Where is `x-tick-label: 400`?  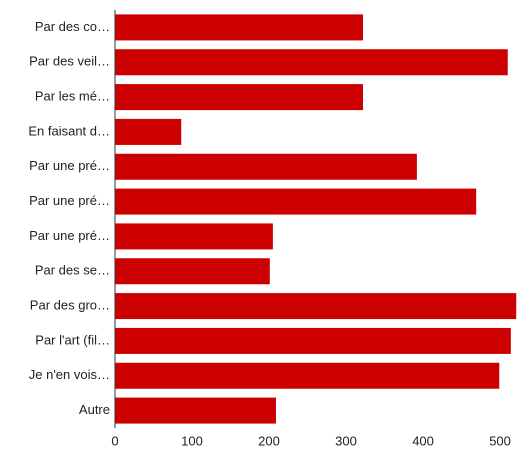 x-tick-label: 400 is located at coordinates (423, 440).